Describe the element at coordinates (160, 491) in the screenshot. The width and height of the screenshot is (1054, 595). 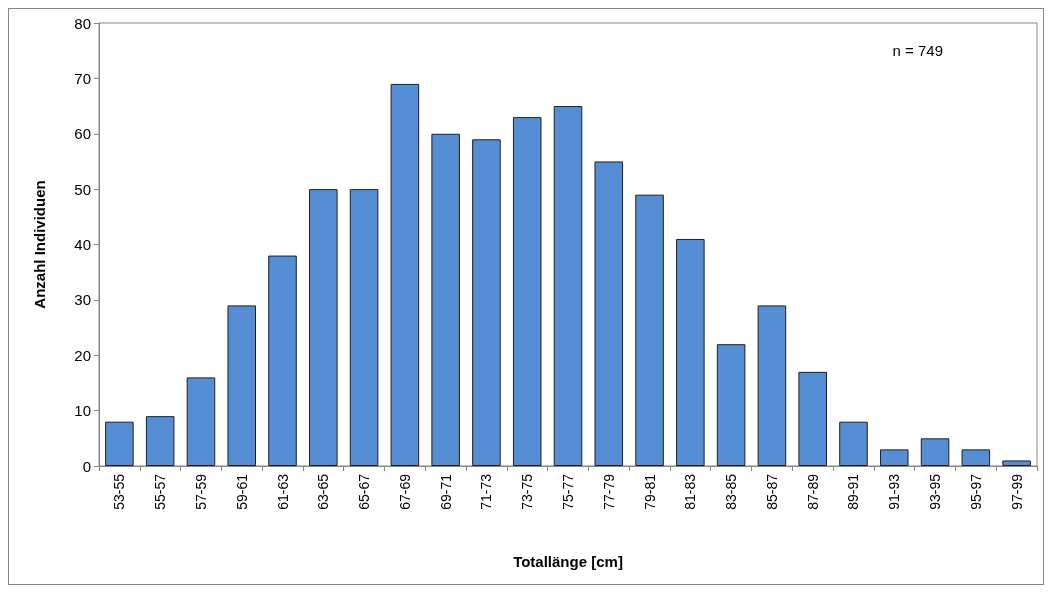
I see `x-tick-label: 55-57` at that location.